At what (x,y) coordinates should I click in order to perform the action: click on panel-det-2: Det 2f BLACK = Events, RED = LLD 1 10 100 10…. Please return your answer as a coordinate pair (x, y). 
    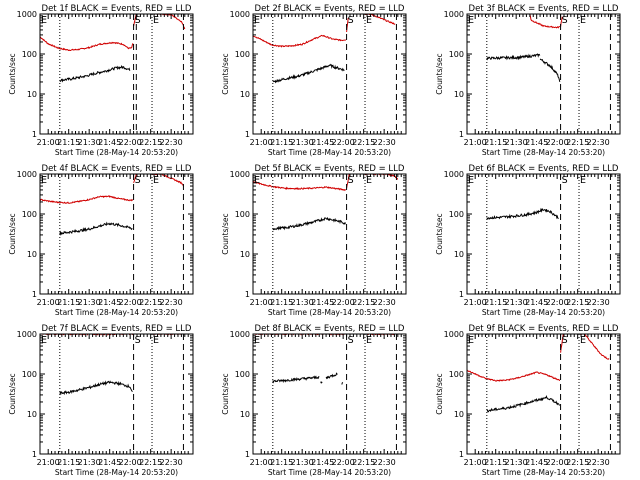
    Looking at the image, I should click on (314, 80).